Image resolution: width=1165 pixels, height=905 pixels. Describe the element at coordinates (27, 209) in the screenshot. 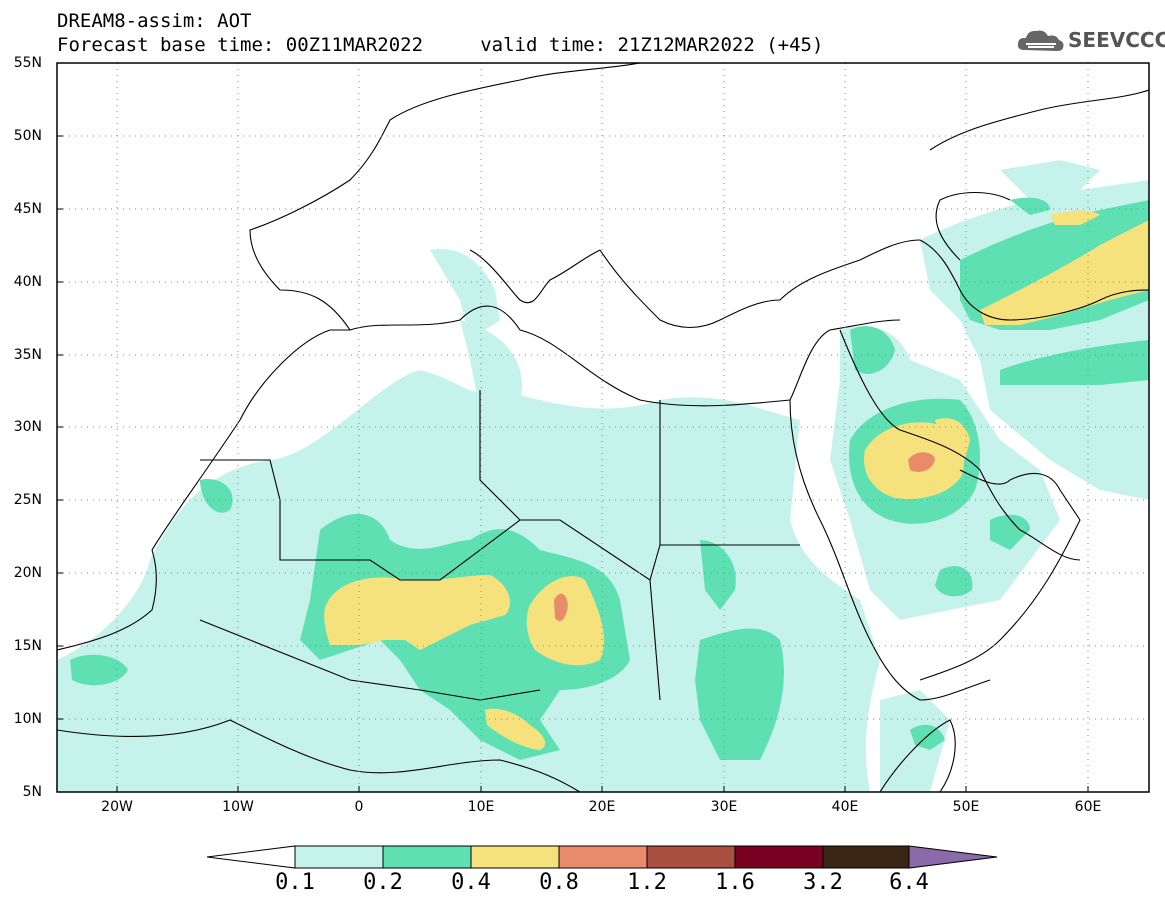

I see `lat-label-45n: 45N` at that location.